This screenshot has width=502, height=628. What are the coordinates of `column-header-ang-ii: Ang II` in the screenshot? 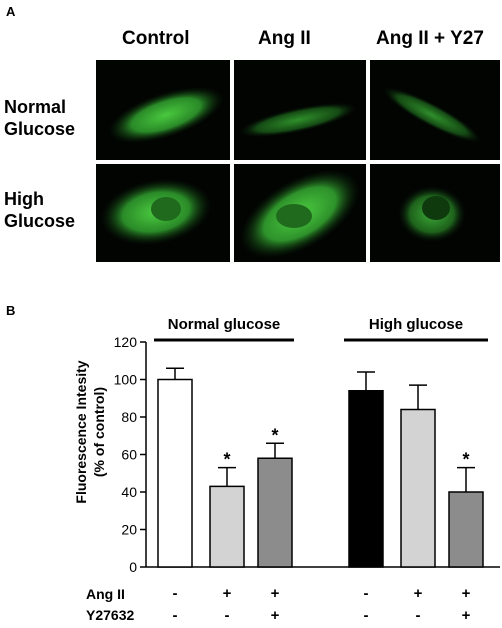 It's located at (284, 38).